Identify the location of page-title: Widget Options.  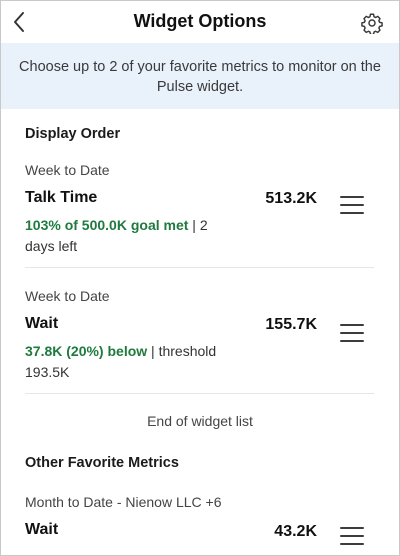
(200, 21).